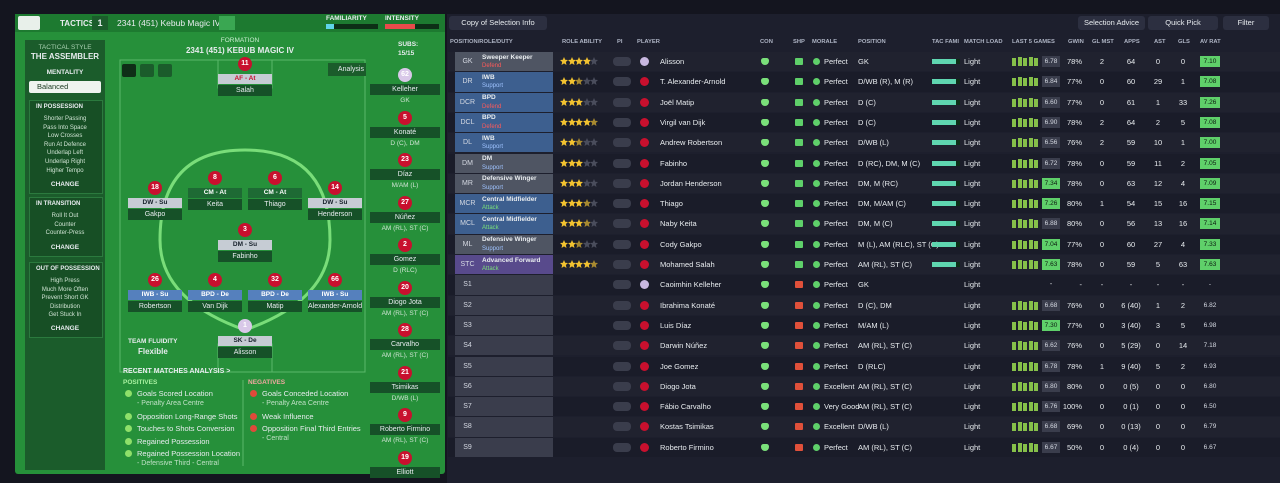  Describe the element at coordinates (405, 387) in the screenshot. I see `sub-name: Tsimikas` at that location.